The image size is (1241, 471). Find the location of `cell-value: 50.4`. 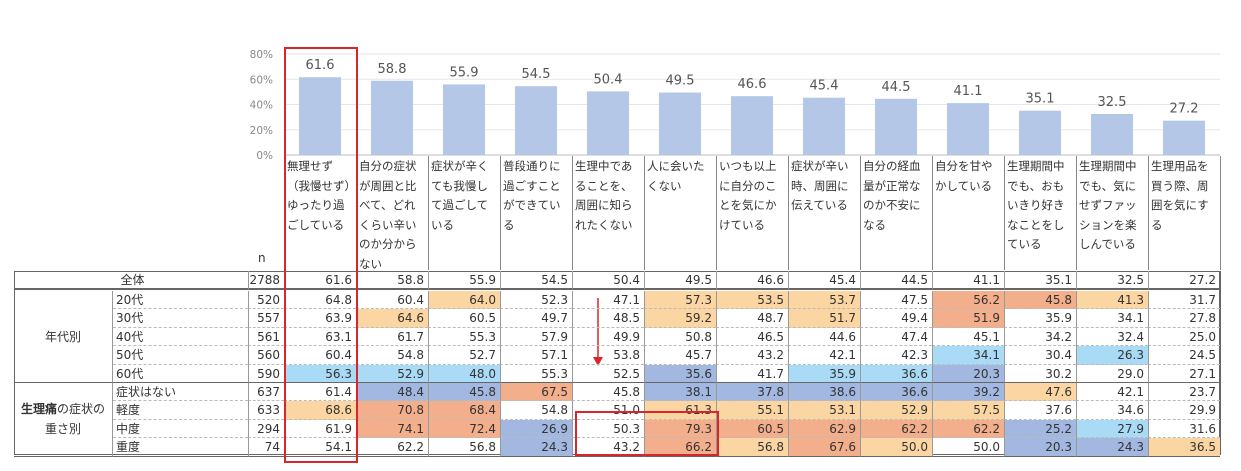

cell-value: 50.4 is located at coordinates (608, 280).